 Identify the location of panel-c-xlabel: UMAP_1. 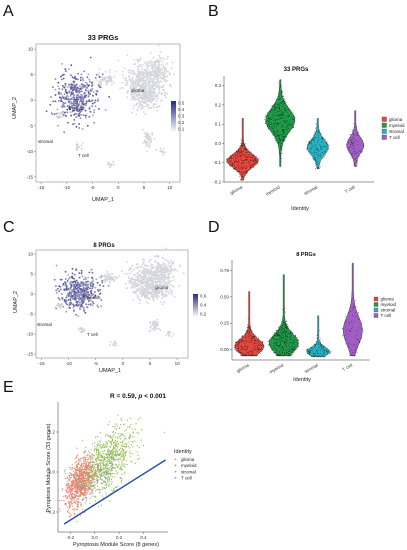
(110, 371).